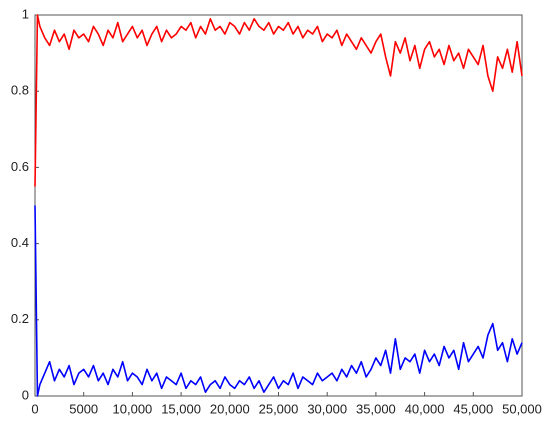 The image size is (550, 423). Describe the element at coordinates (230, 408) in the screenshot. I see `x-tick-label: 20,000` at that location.